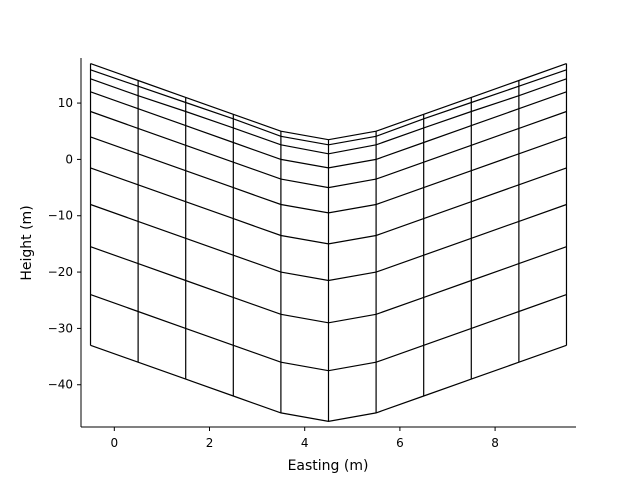  What do you see at coordinates (60, 328) in the screenshot?
I see `y-tick-label: −30` at bounding box center [60, 328].